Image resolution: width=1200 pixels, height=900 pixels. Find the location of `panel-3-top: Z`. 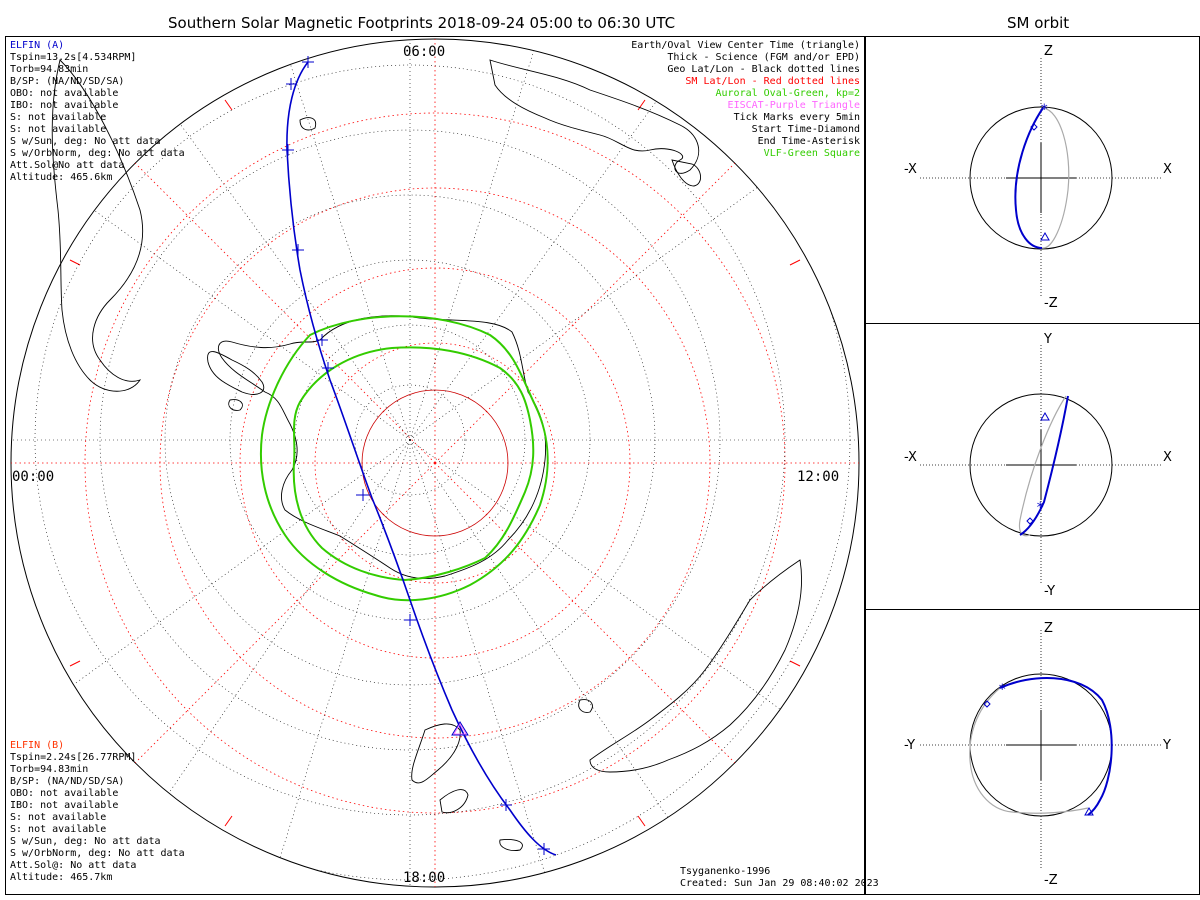

panel-3-top: Z is located at coordinates (1048, 628).